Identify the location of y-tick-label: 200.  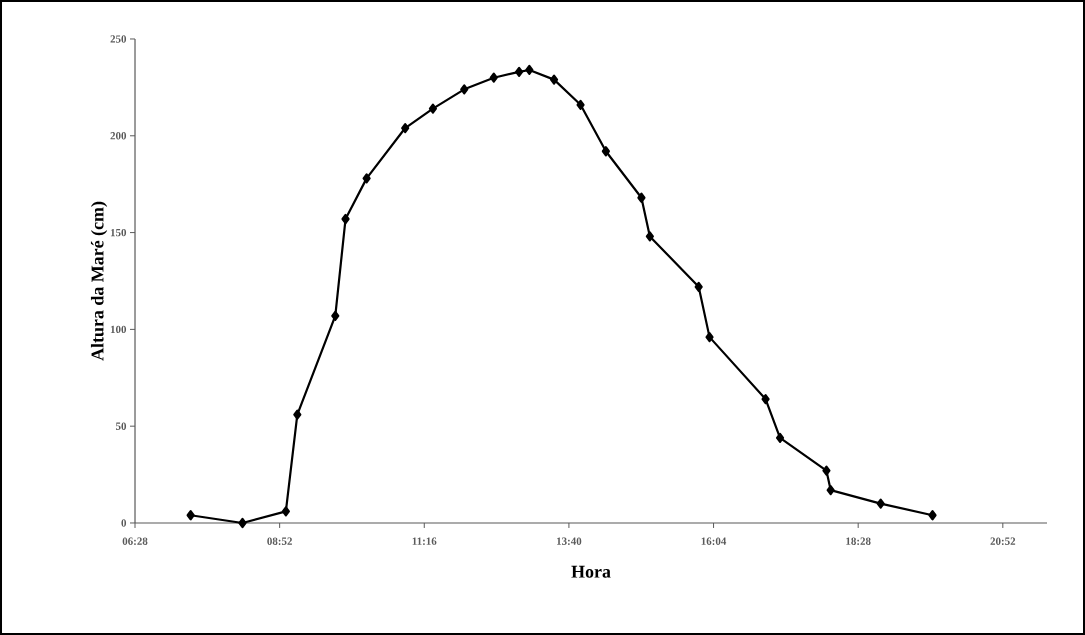
(118, 136).